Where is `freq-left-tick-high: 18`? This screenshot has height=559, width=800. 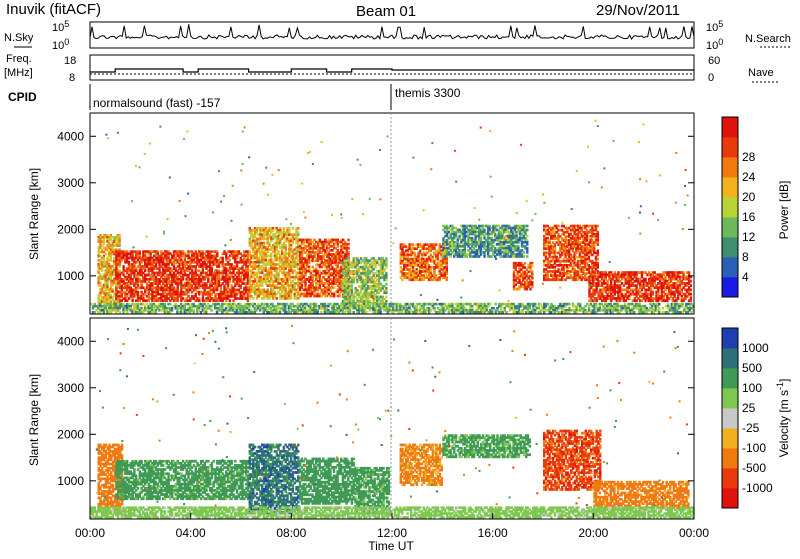
freq-left-tick-high: 18 is located at coordinates (70, 61).